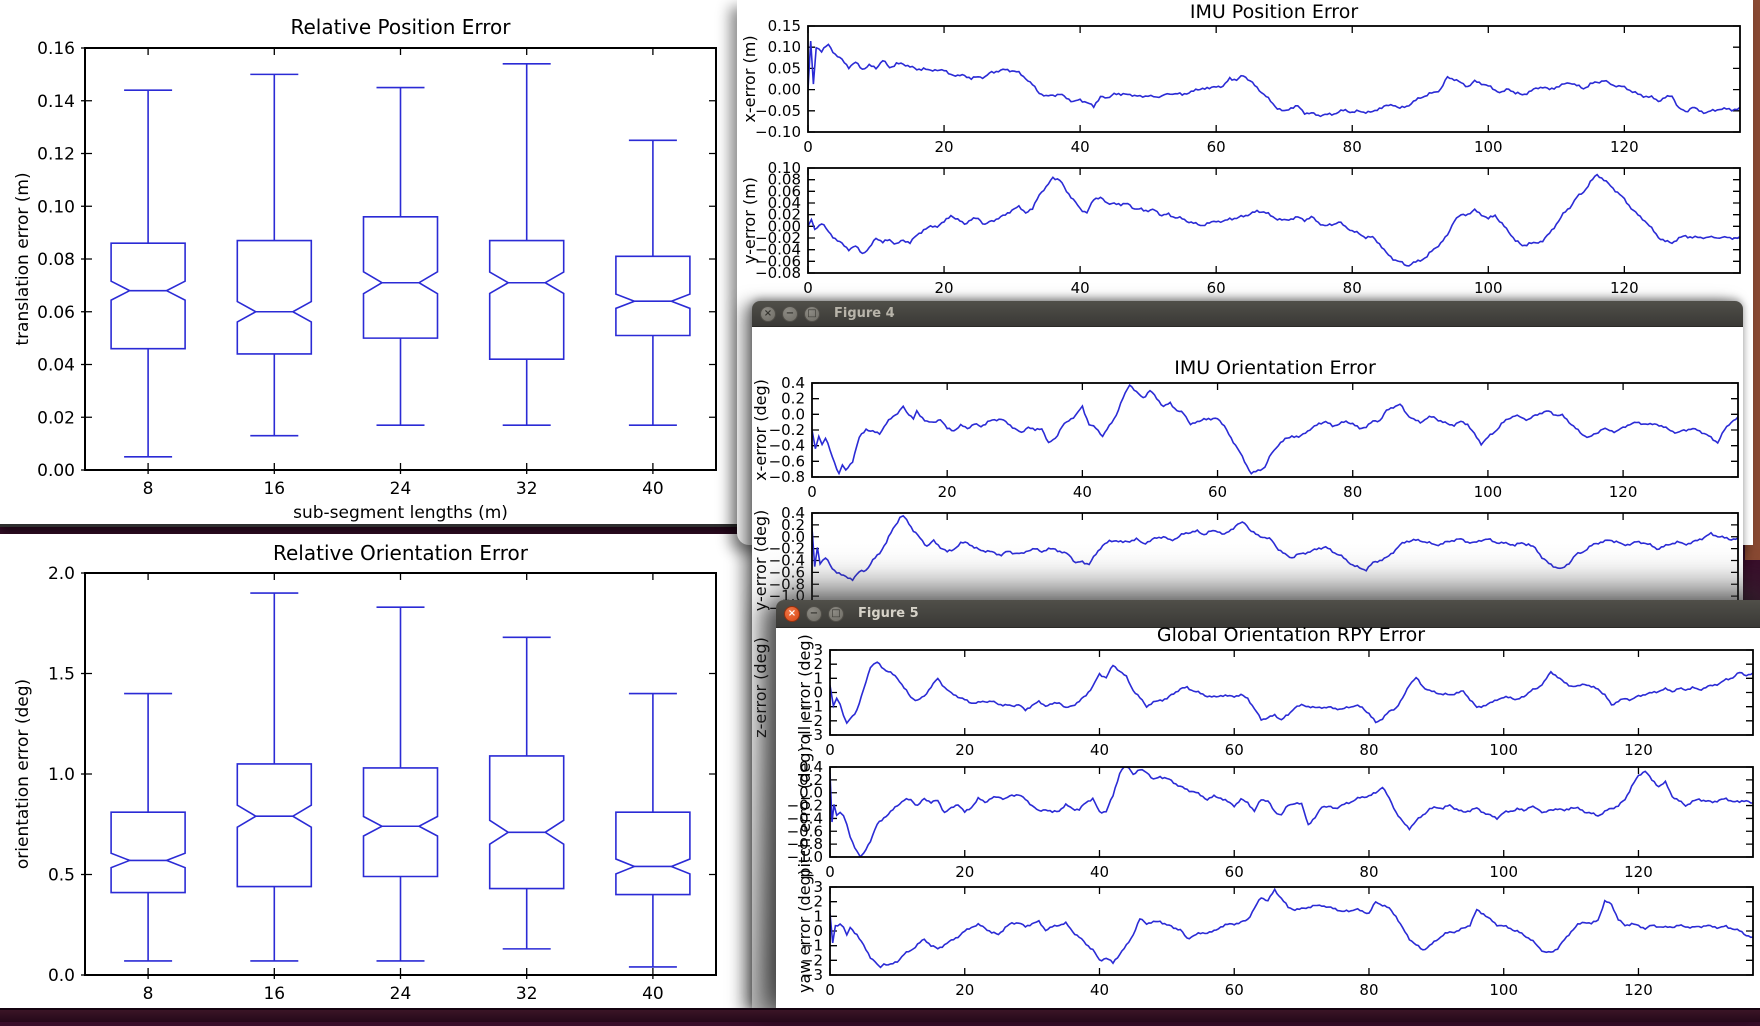  What do you see at coordinates (805, 857) in the screenshot?
I see `svg-text: −1.0` at bounding box center [805, 857].